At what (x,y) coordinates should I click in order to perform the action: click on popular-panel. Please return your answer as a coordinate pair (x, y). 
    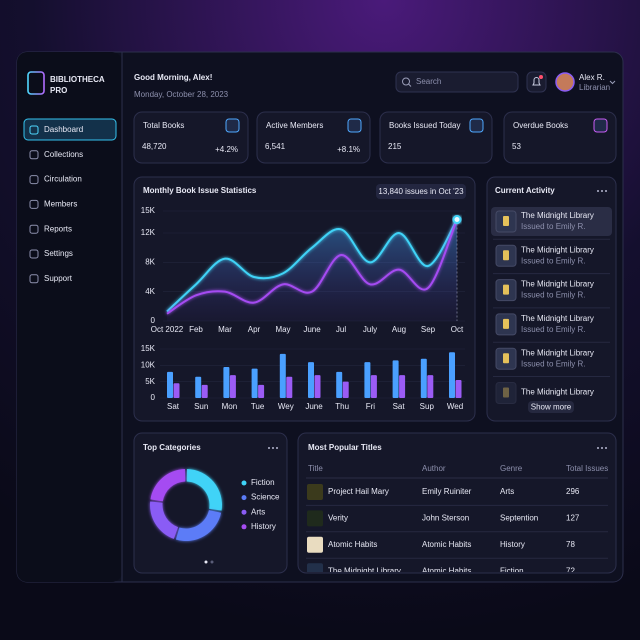
    Looking at the image, I should click on (457, 503).